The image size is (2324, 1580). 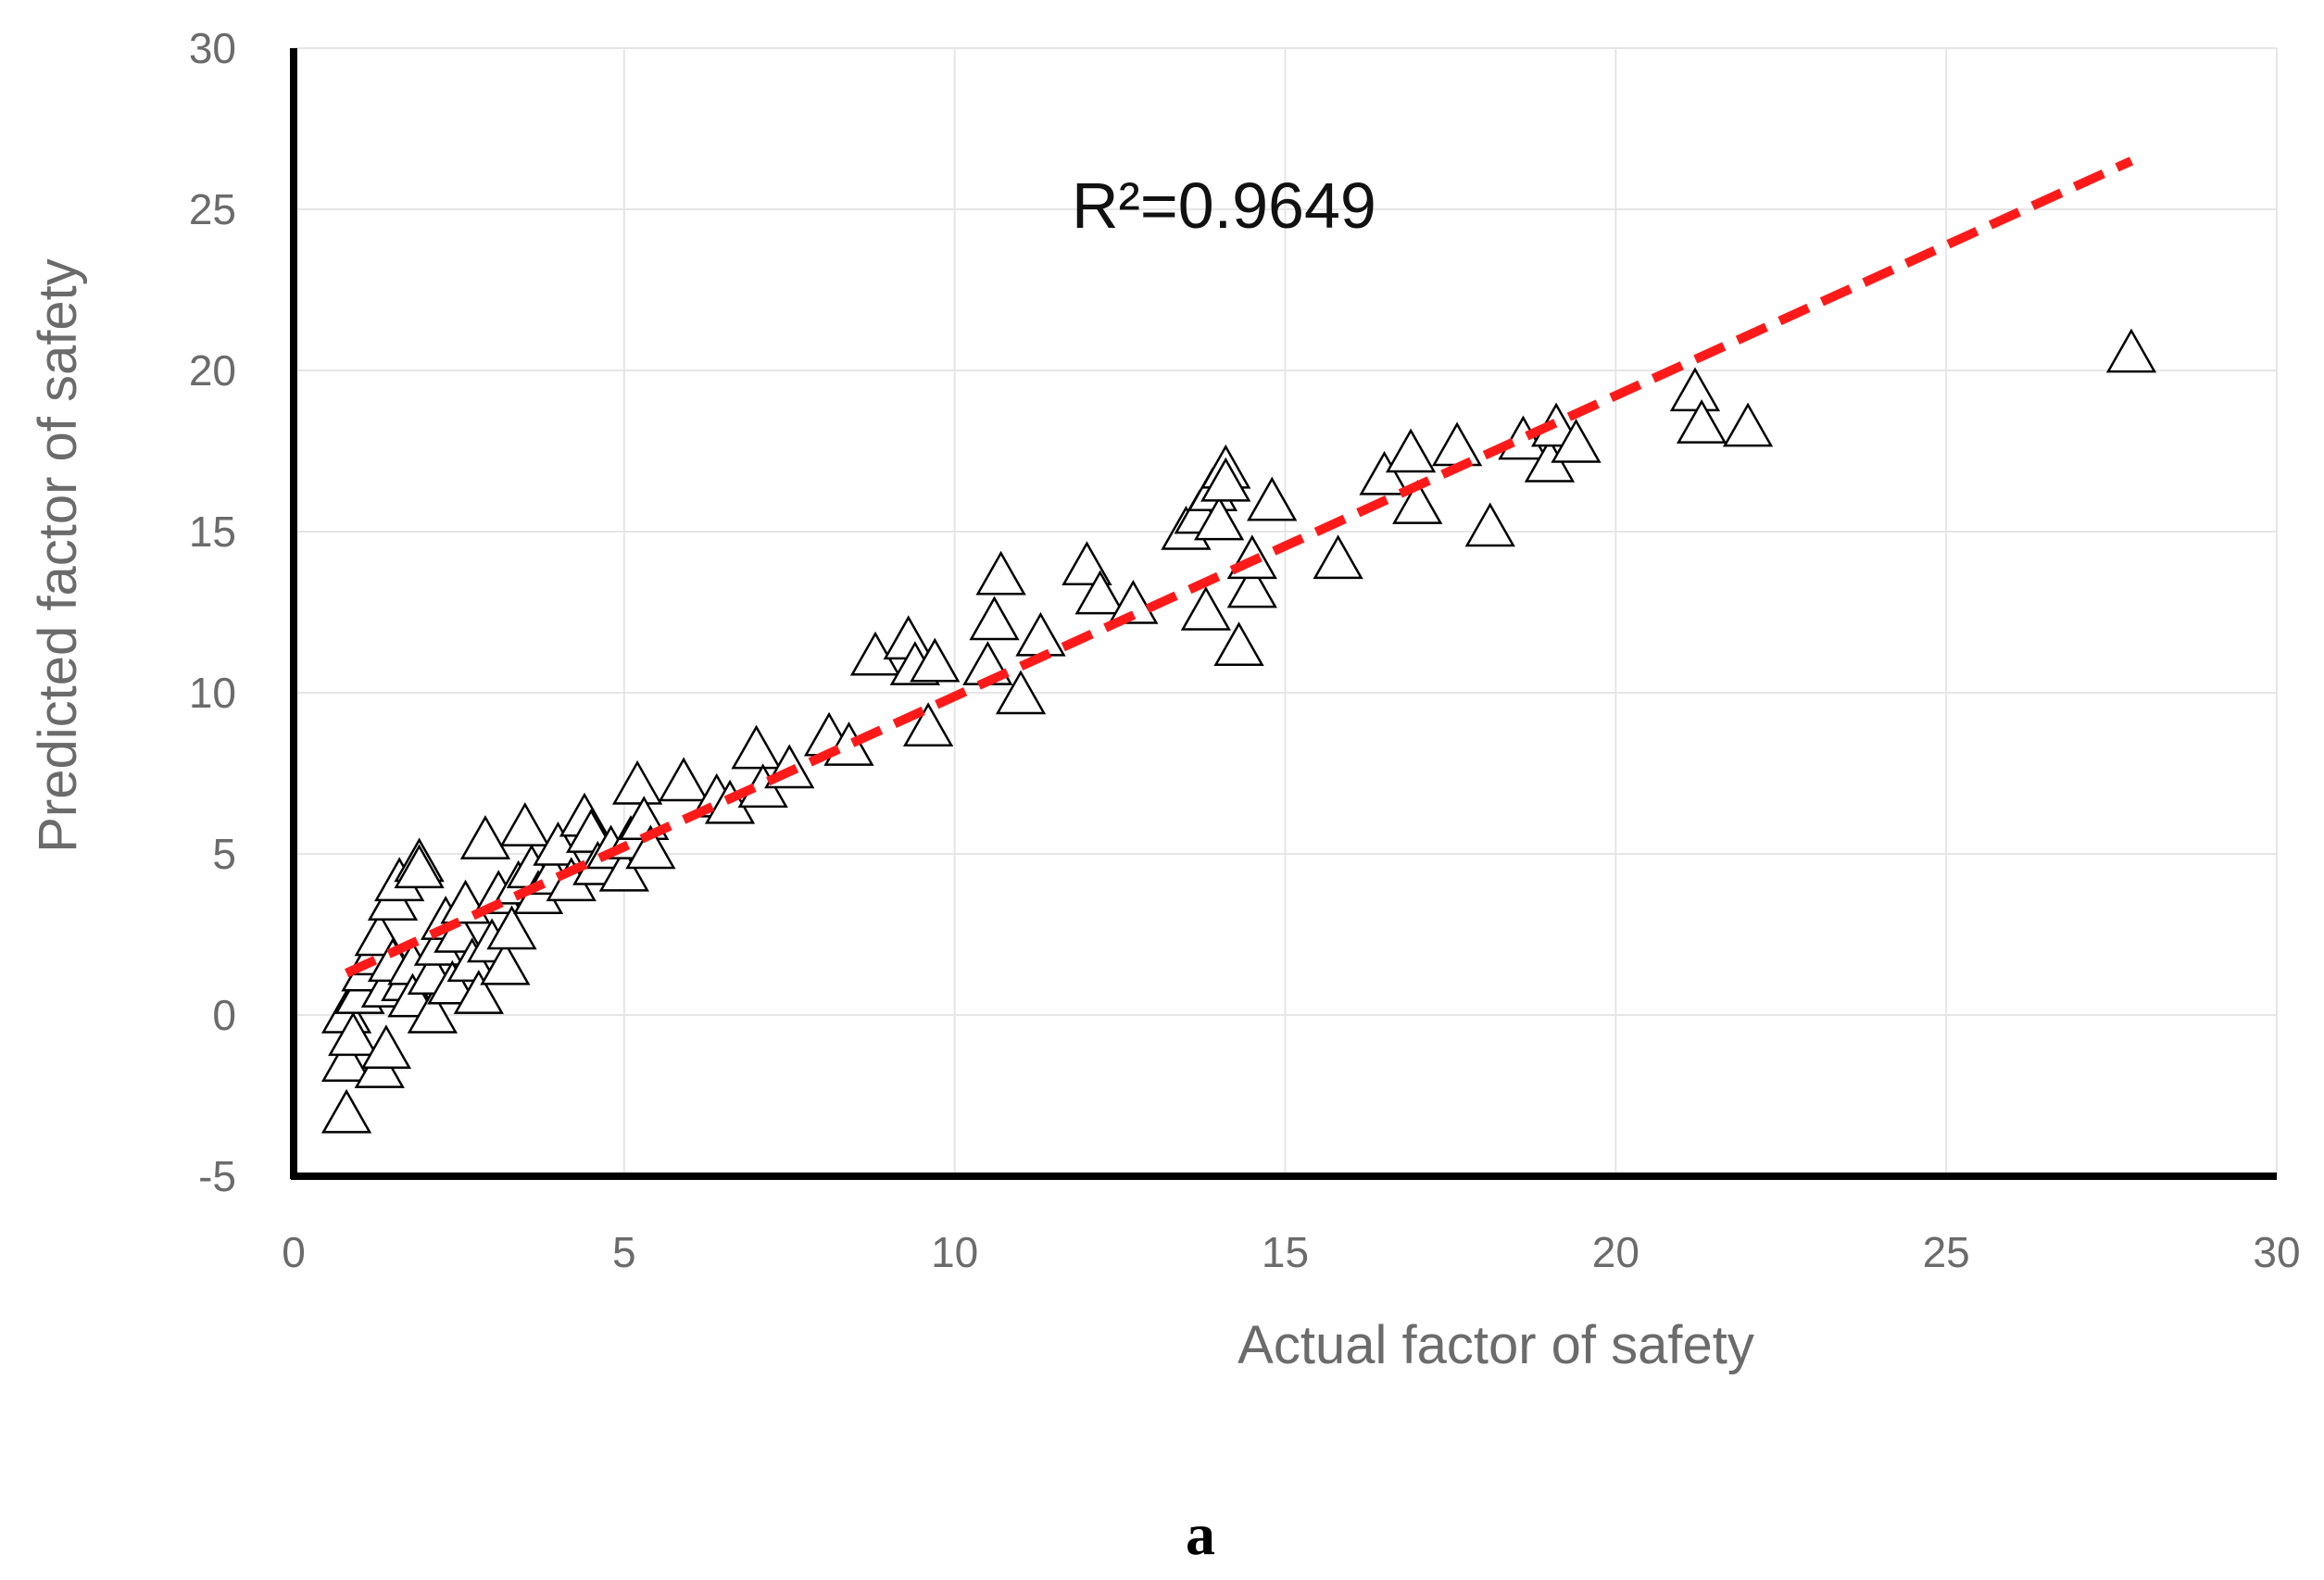 I want to click on panel-label: a, so click(x=1200, y=1534).